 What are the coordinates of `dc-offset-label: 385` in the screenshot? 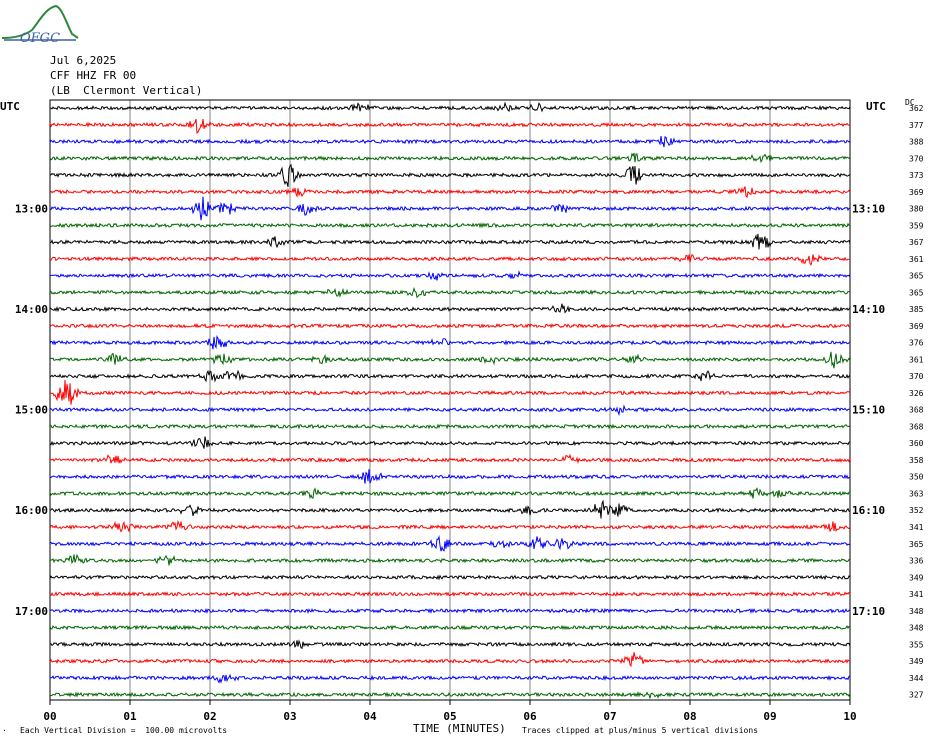 It's located at (916, 309).